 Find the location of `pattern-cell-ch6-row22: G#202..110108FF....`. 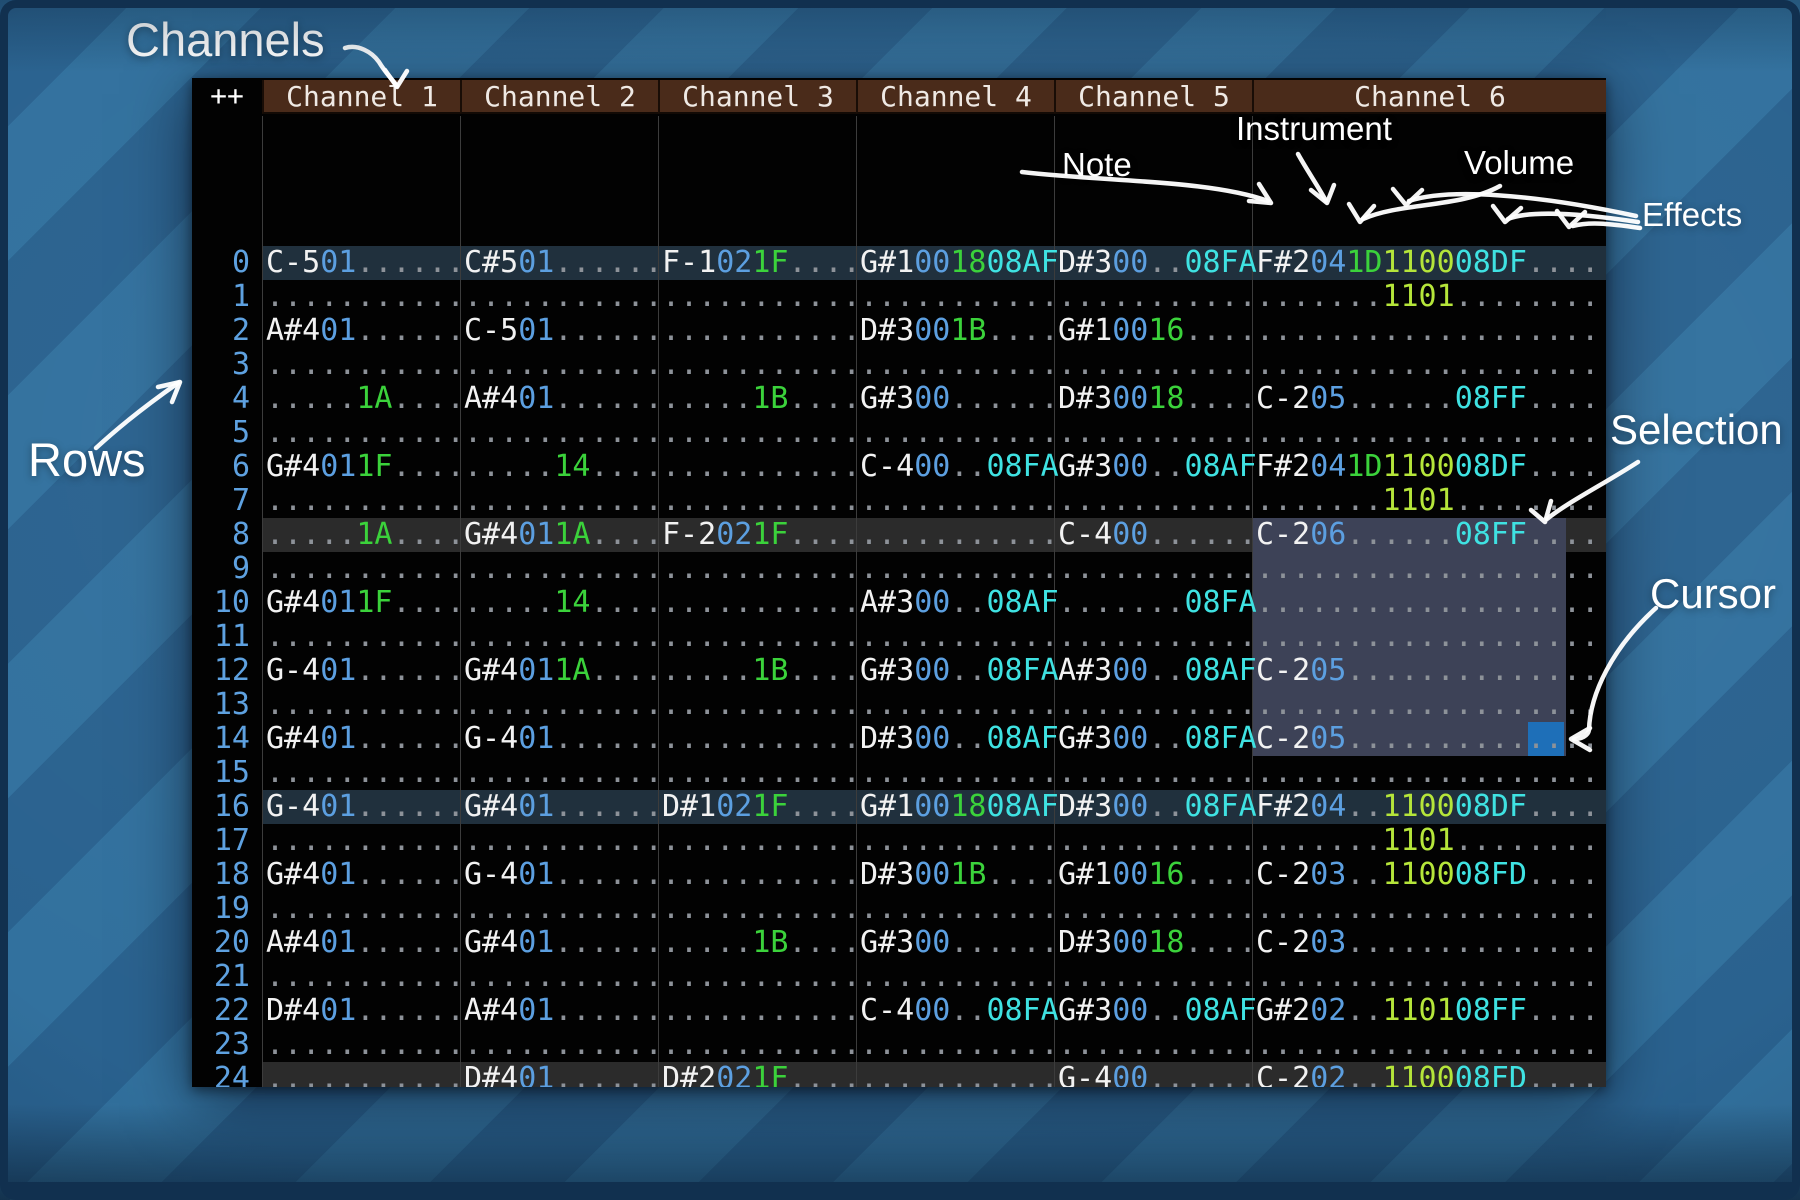

pattern-cell-ch6-row22: G#202..110108FF.... is located at coordinates (1428, 1010).